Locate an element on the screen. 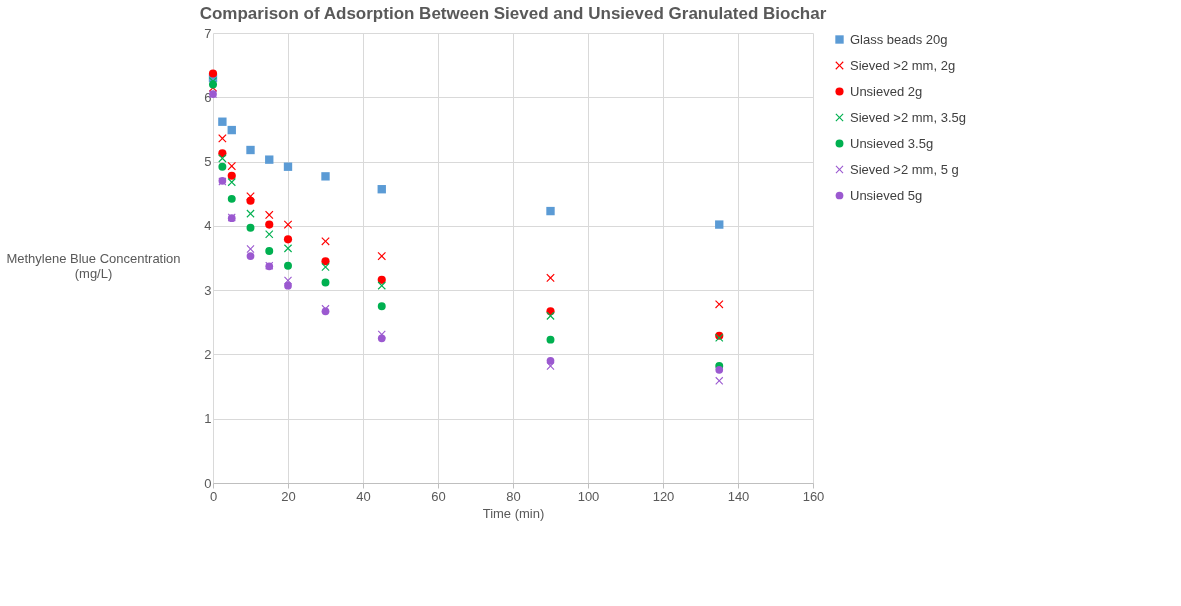  y-tick-label: 4 is located at coordinates (208, 226).